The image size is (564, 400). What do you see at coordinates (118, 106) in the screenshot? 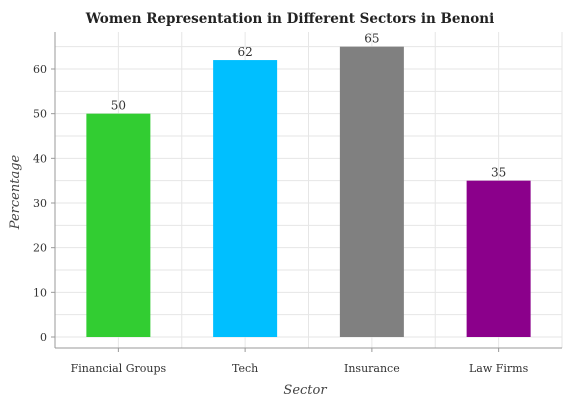
I see `data-label: 50` at bounding box center [118, 106].